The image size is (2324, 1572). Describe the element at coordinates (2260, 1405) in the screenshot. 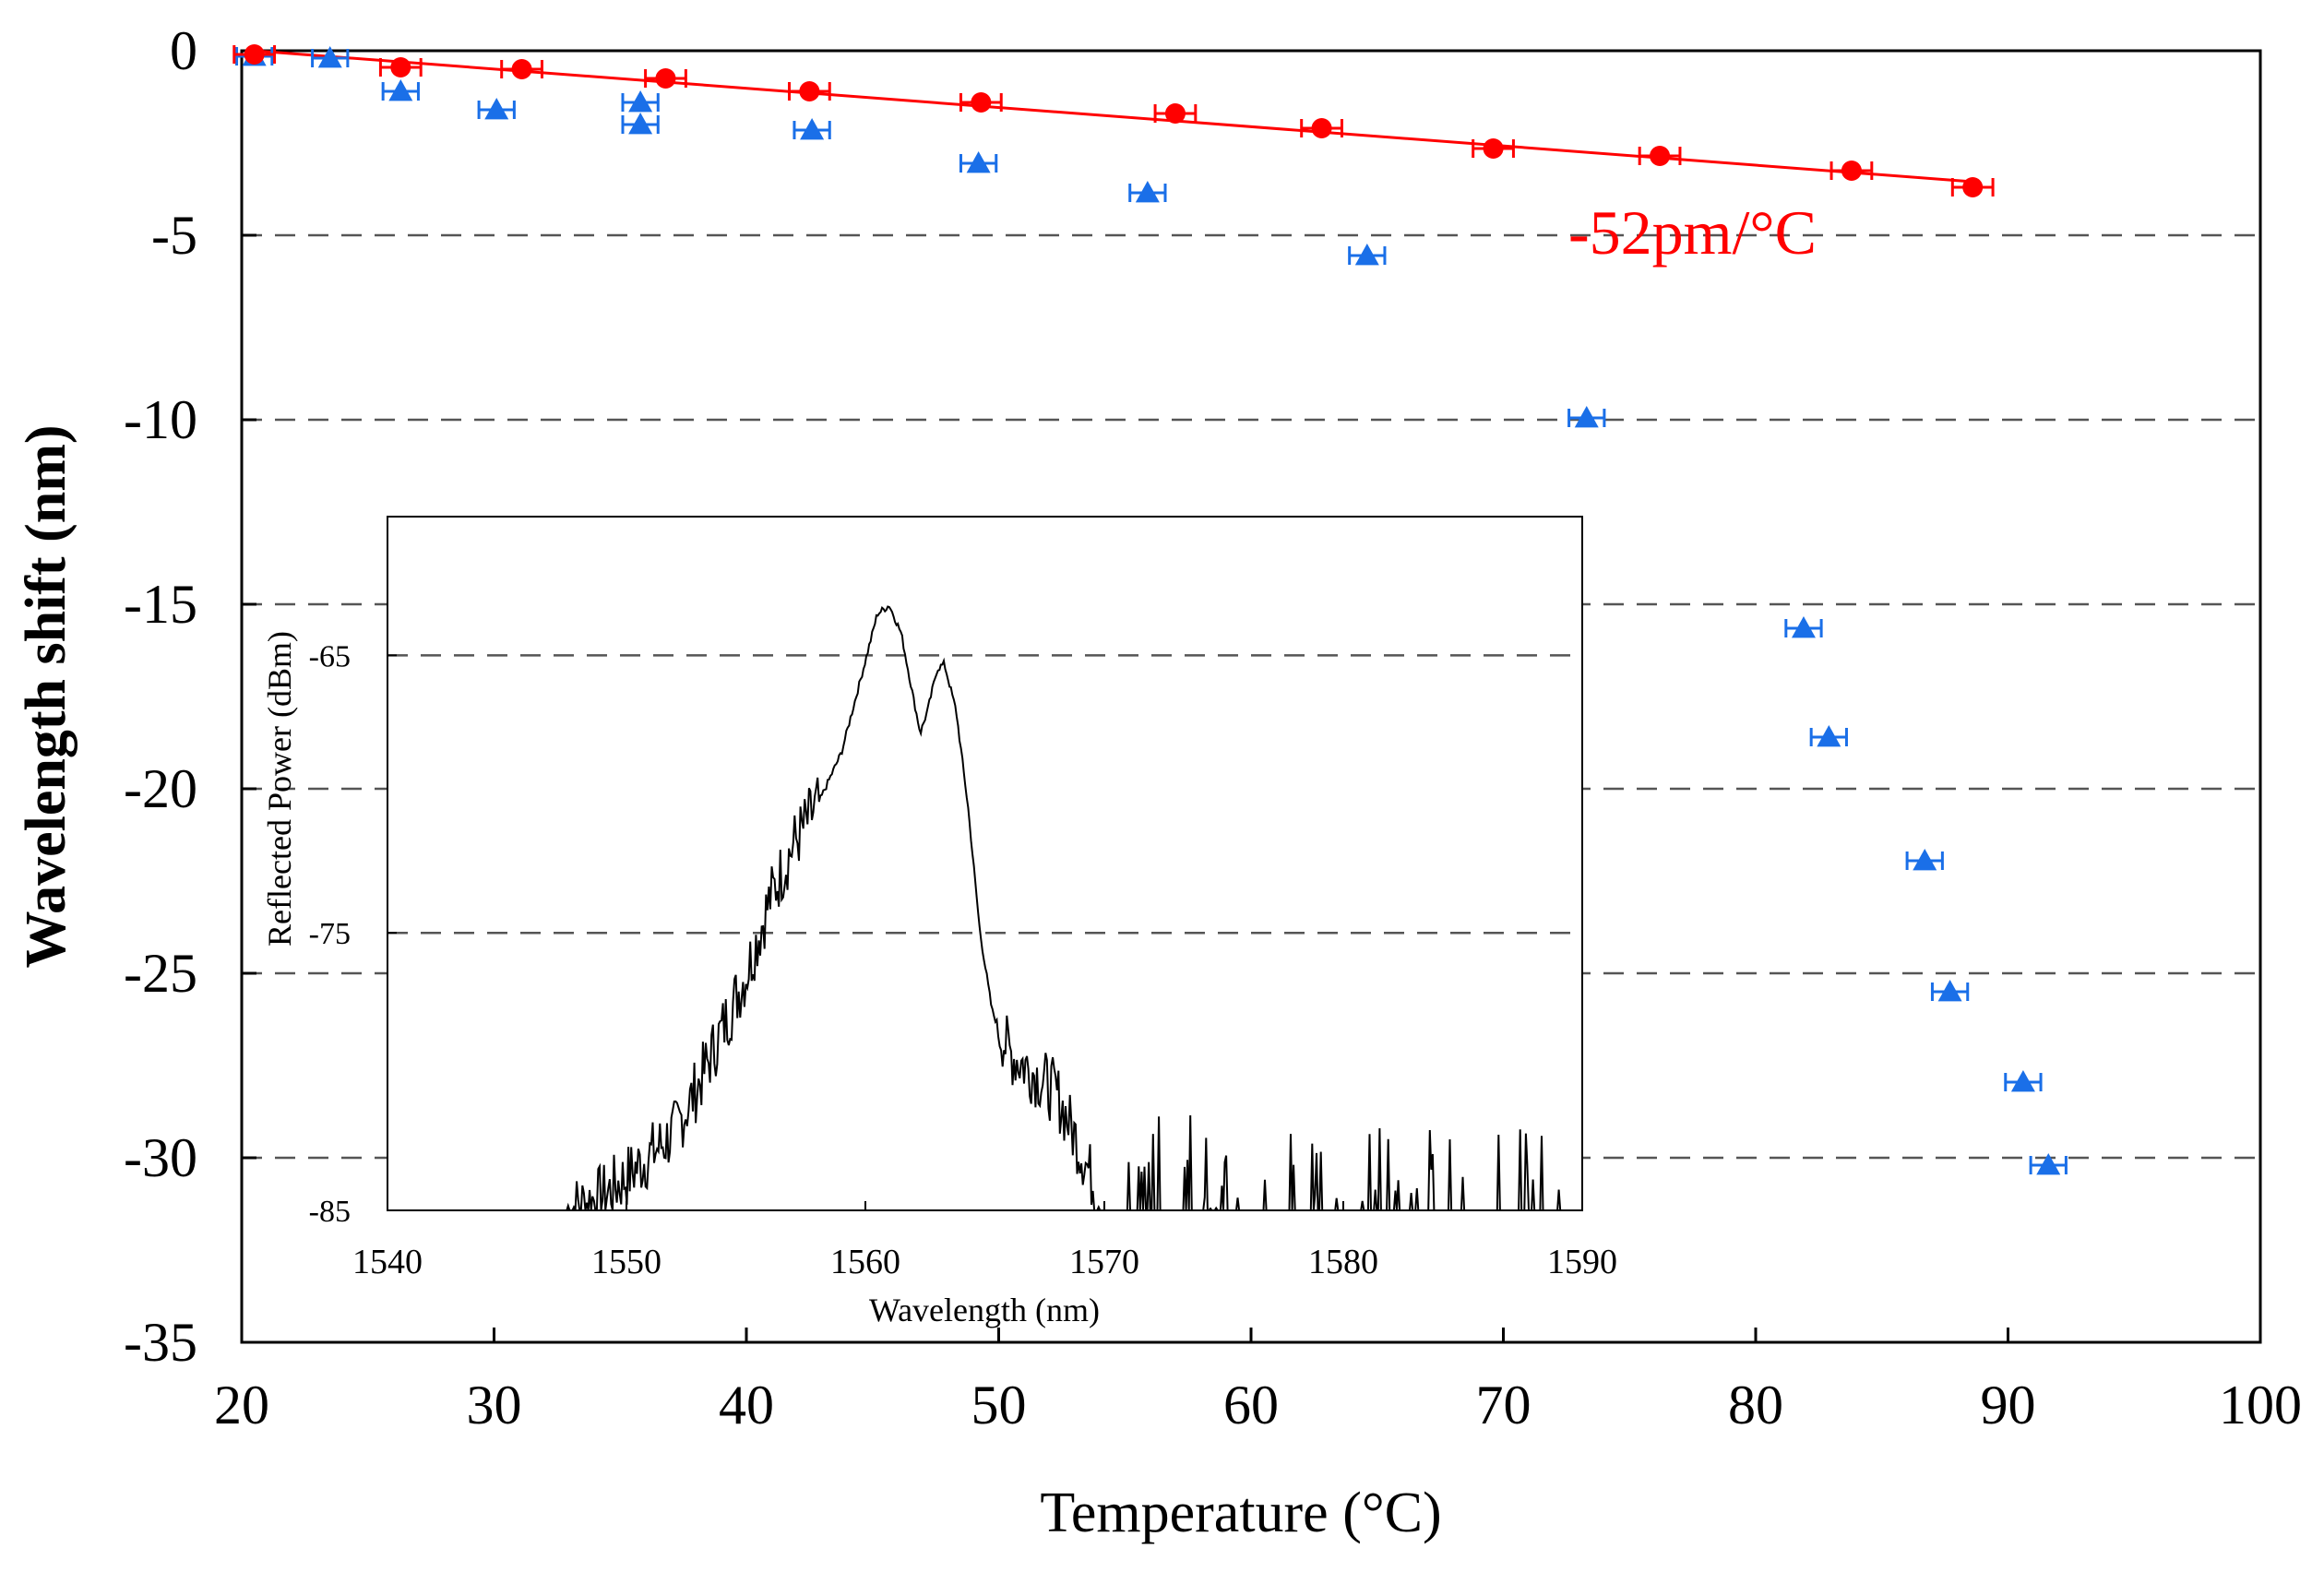

I see `main-x-tick-label: 100` at that location.